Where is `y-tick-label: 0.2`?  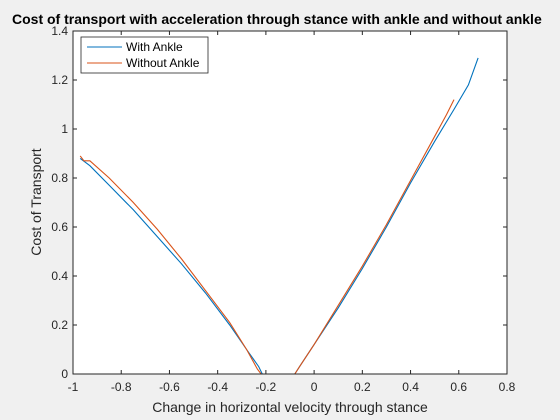
y-tick-label: 0.2 is located at coordinates (59, 325).